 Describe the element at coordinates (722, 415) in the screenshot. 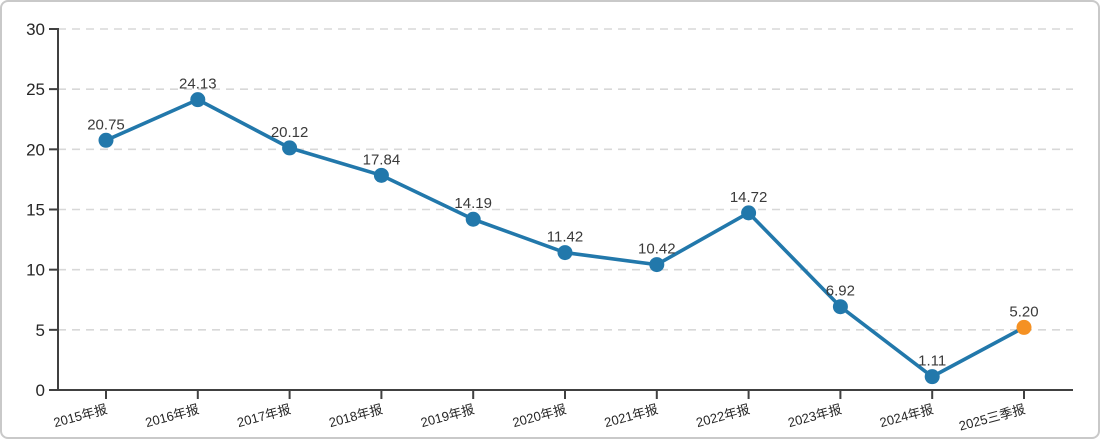

I see `x-tick-label: 2022年报` at that location.